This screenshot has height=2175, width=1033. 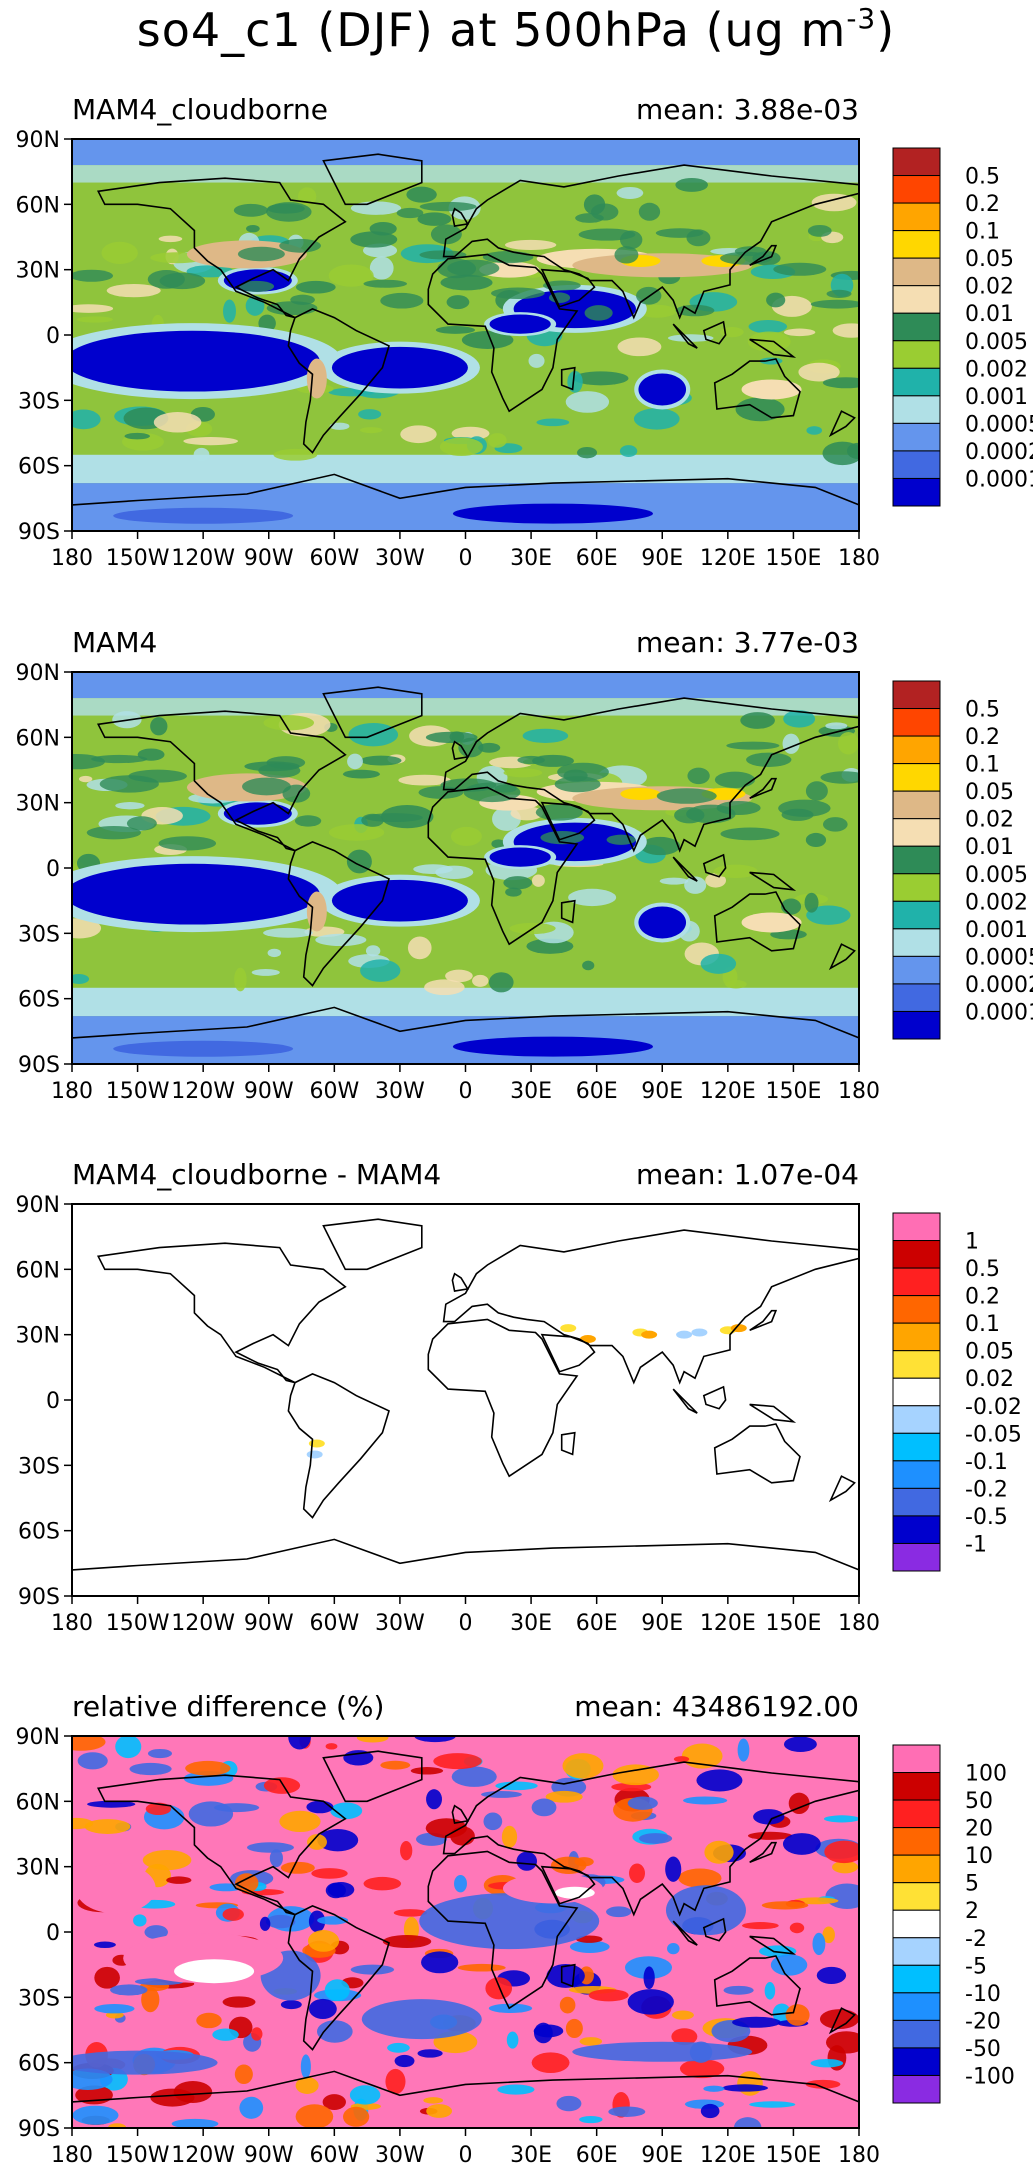 I want to click on lat-tick-label: 90S, so click(x=39, y=532).